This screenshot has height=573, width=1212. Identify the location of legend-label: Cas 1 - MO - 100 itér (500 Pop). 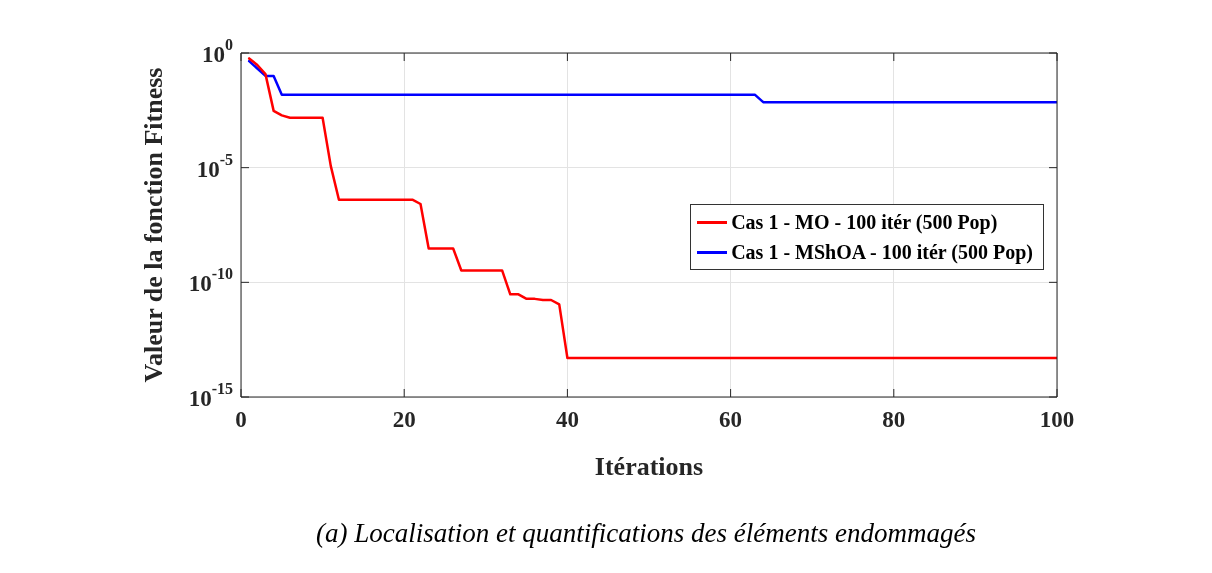
(864, 223).